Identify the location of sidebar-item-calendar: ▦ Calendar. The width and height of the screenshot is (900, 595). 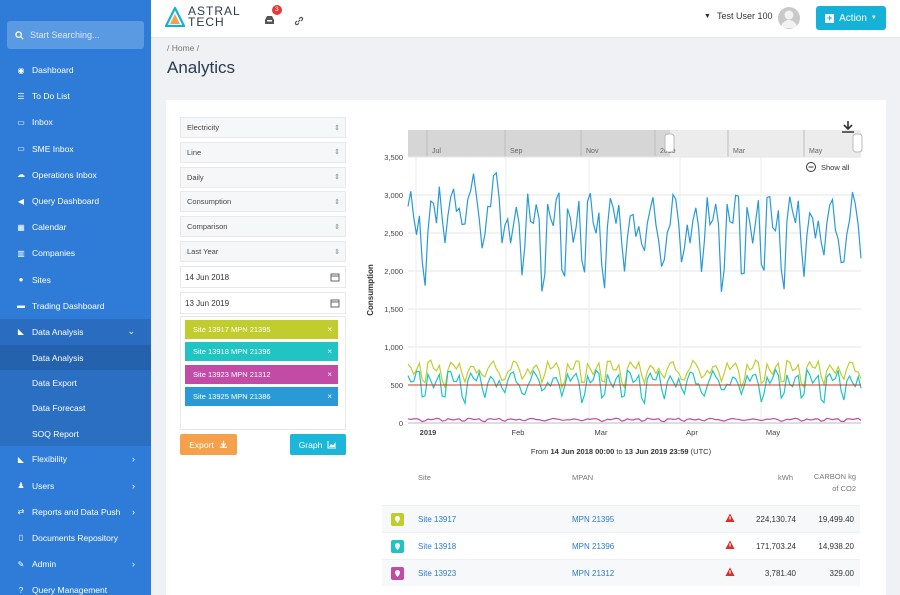
(75, 227).